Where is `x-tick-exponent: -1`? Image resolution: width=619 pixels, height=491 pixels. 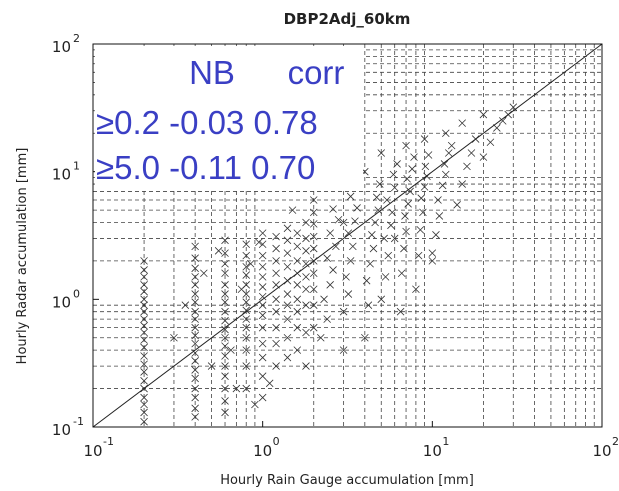 x-tick-exponent: -1 is located at coordinates (108, 441).